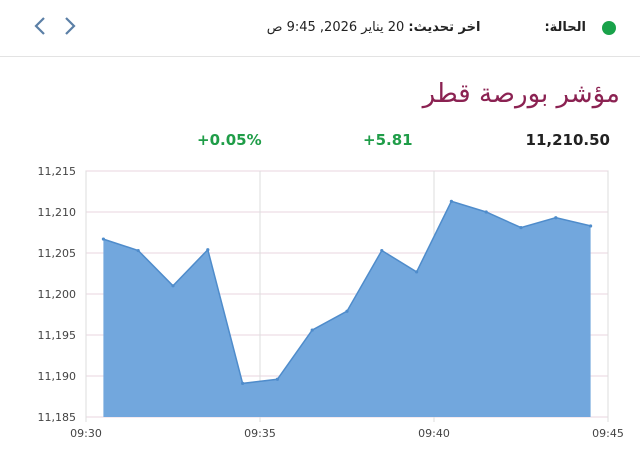 The height and width of the screenshot is (464, 640). What do you see at coordinates (40, 26) in the screenshot?
I see `chevron-left-icon` at bounding box center [40, 26].